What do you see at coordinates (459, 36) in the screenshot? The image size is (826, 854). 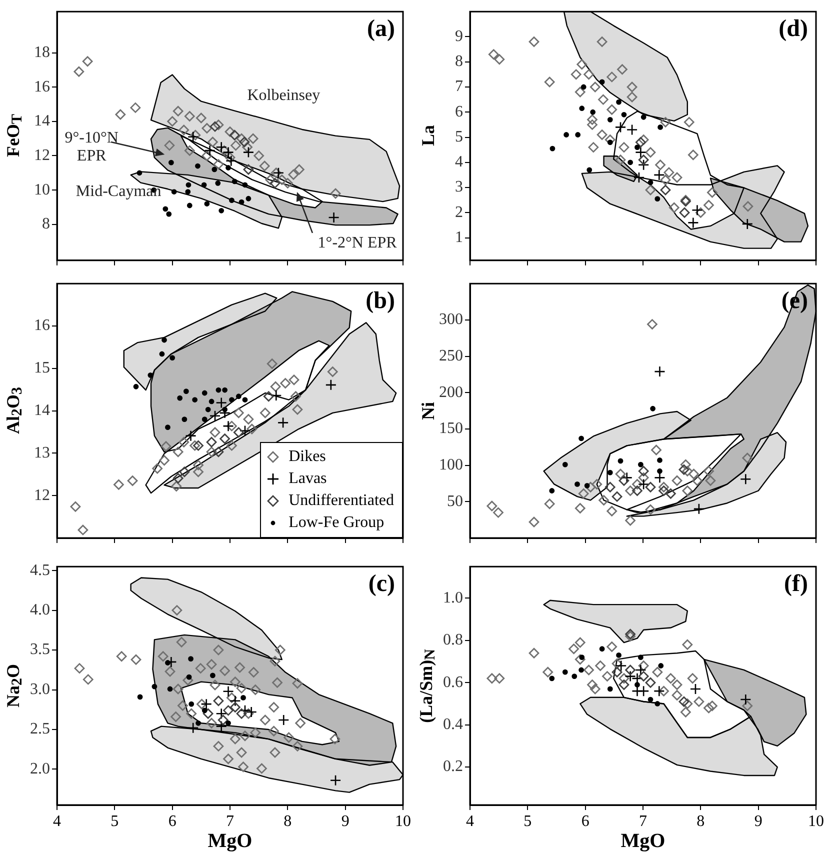 I see `y-tick-label: 9` at bounding box center [459, 36].